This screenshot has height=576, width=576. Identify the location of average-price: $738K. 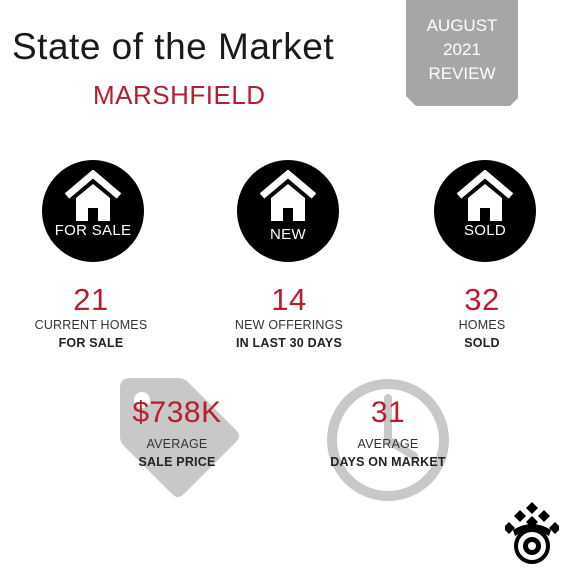
(177, 412).